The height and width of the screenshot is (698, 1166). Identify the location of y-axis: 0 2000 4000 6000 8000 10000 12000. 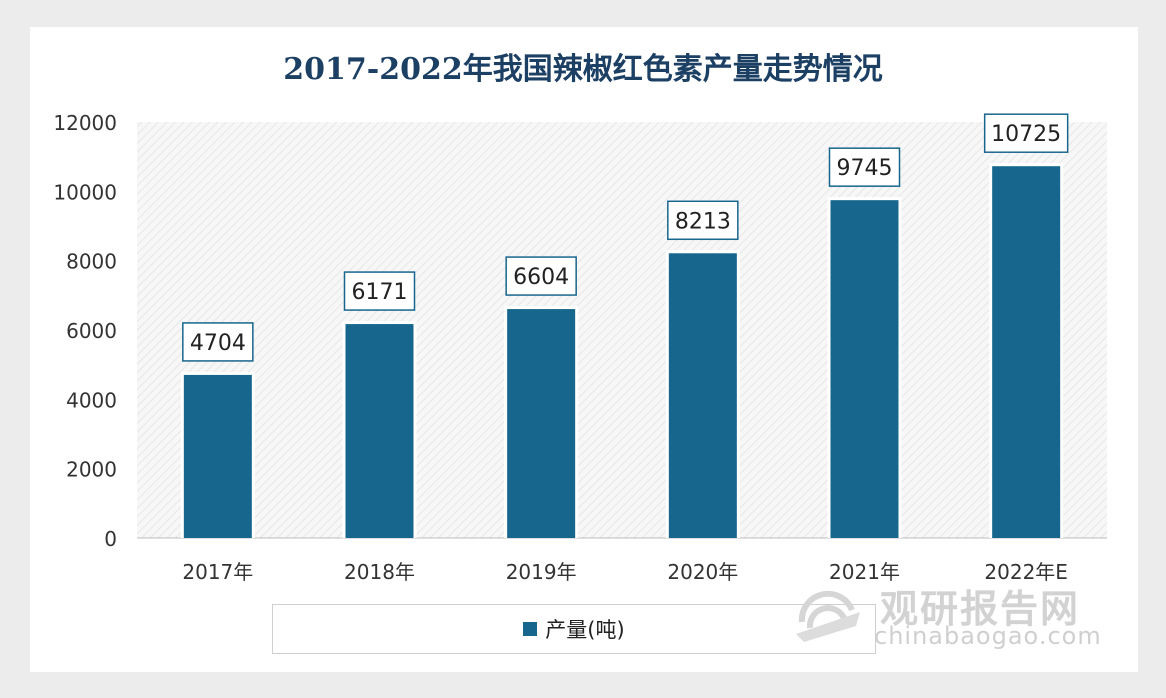
(85, 331).